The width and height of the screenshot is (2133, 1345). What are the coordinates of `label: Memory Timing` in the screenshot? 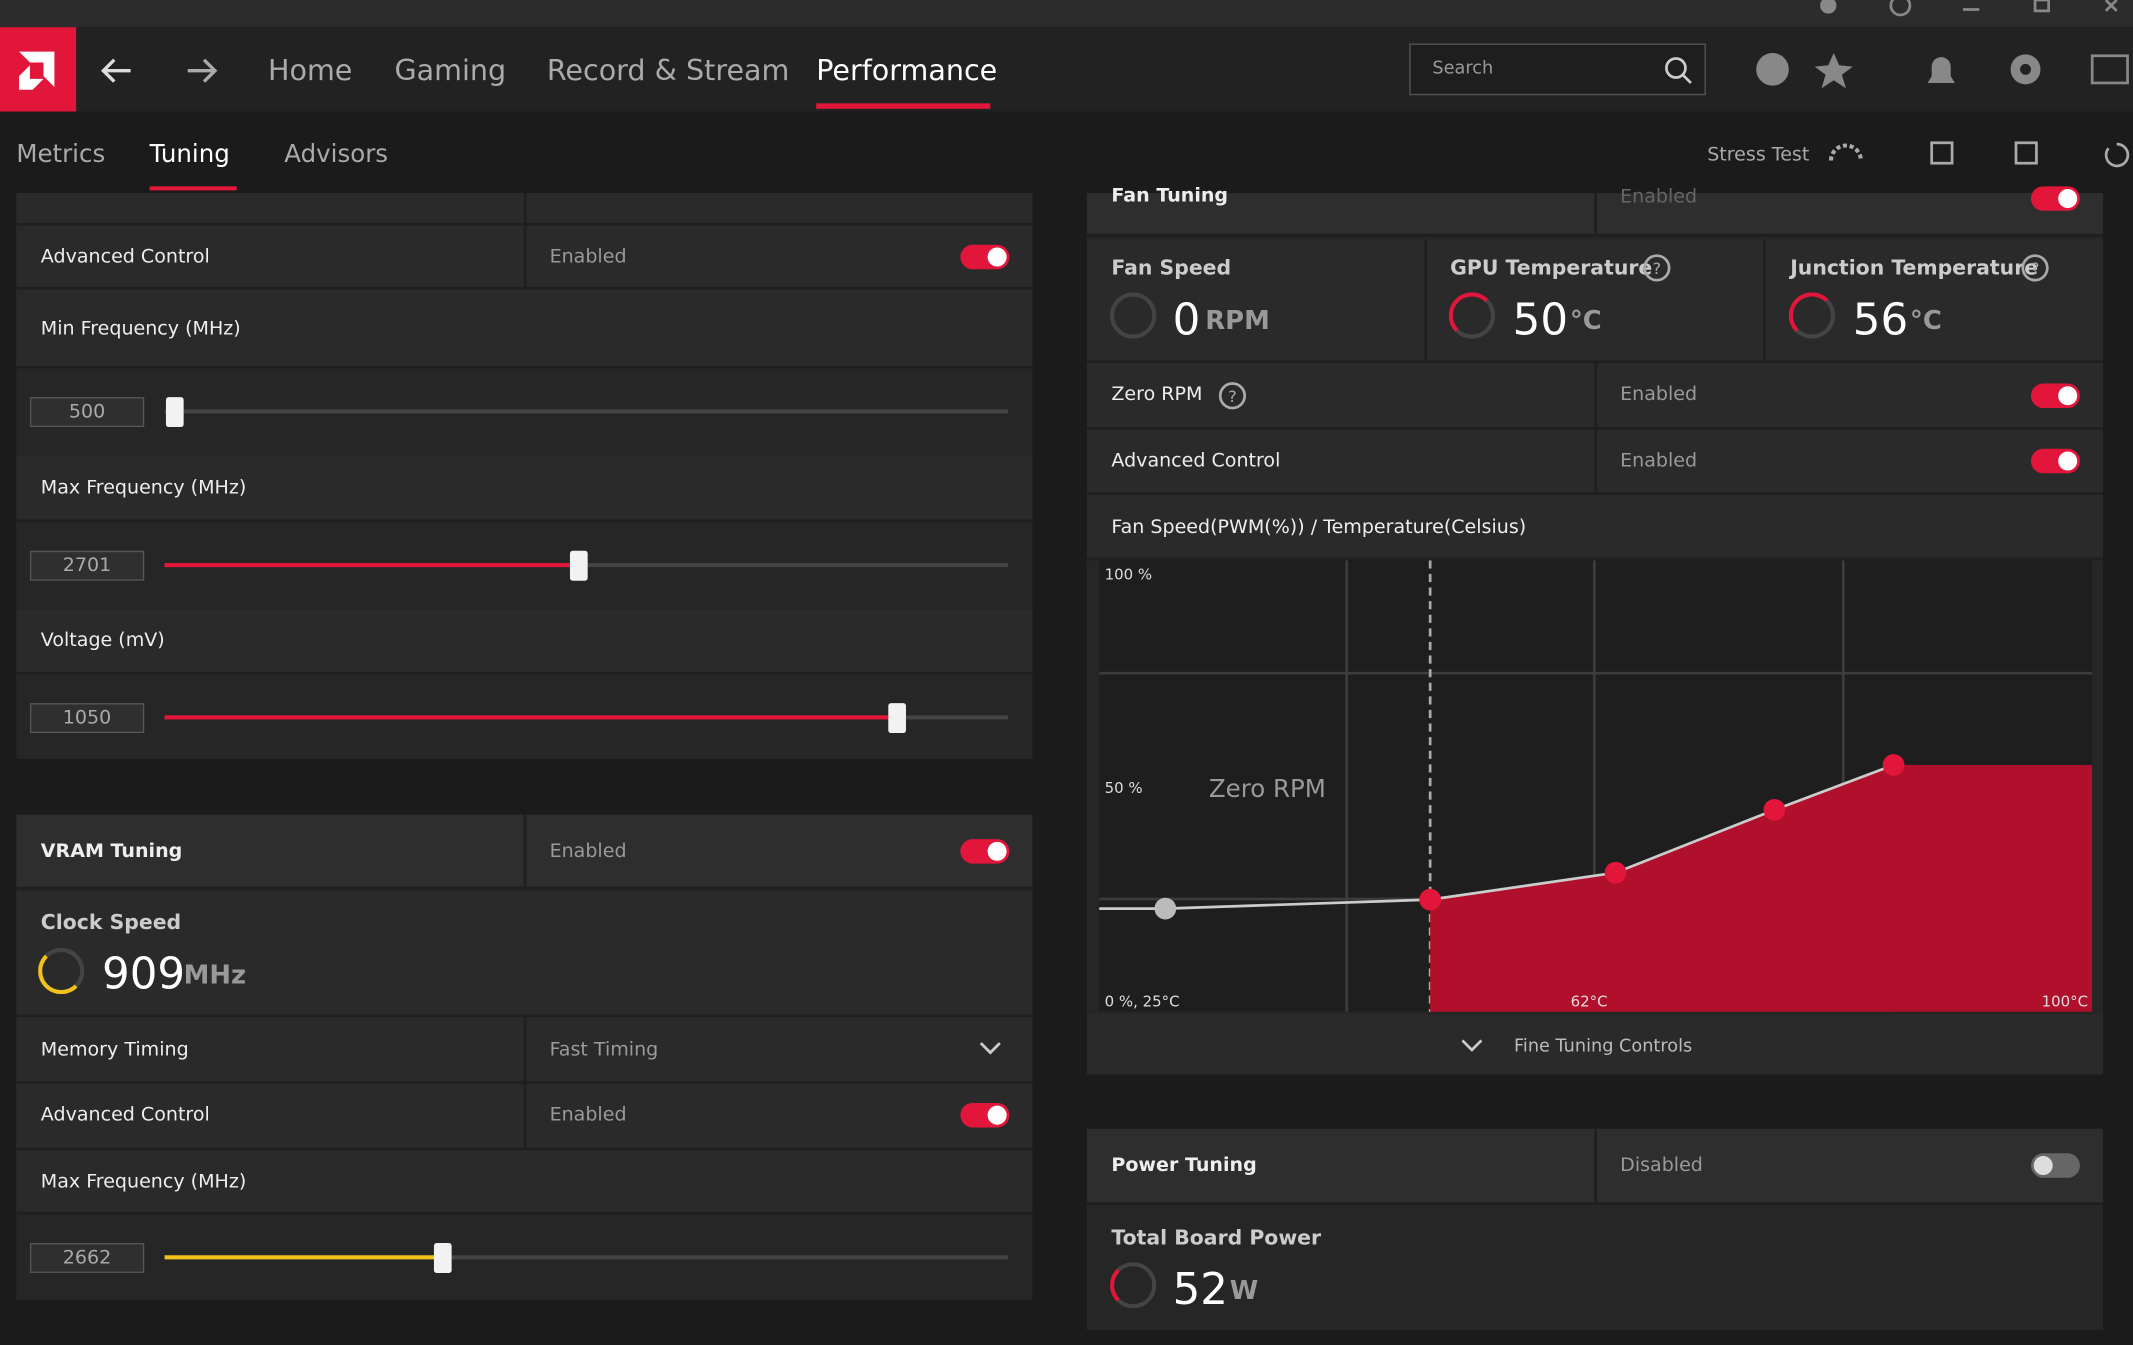 It's located at (114, 1050).